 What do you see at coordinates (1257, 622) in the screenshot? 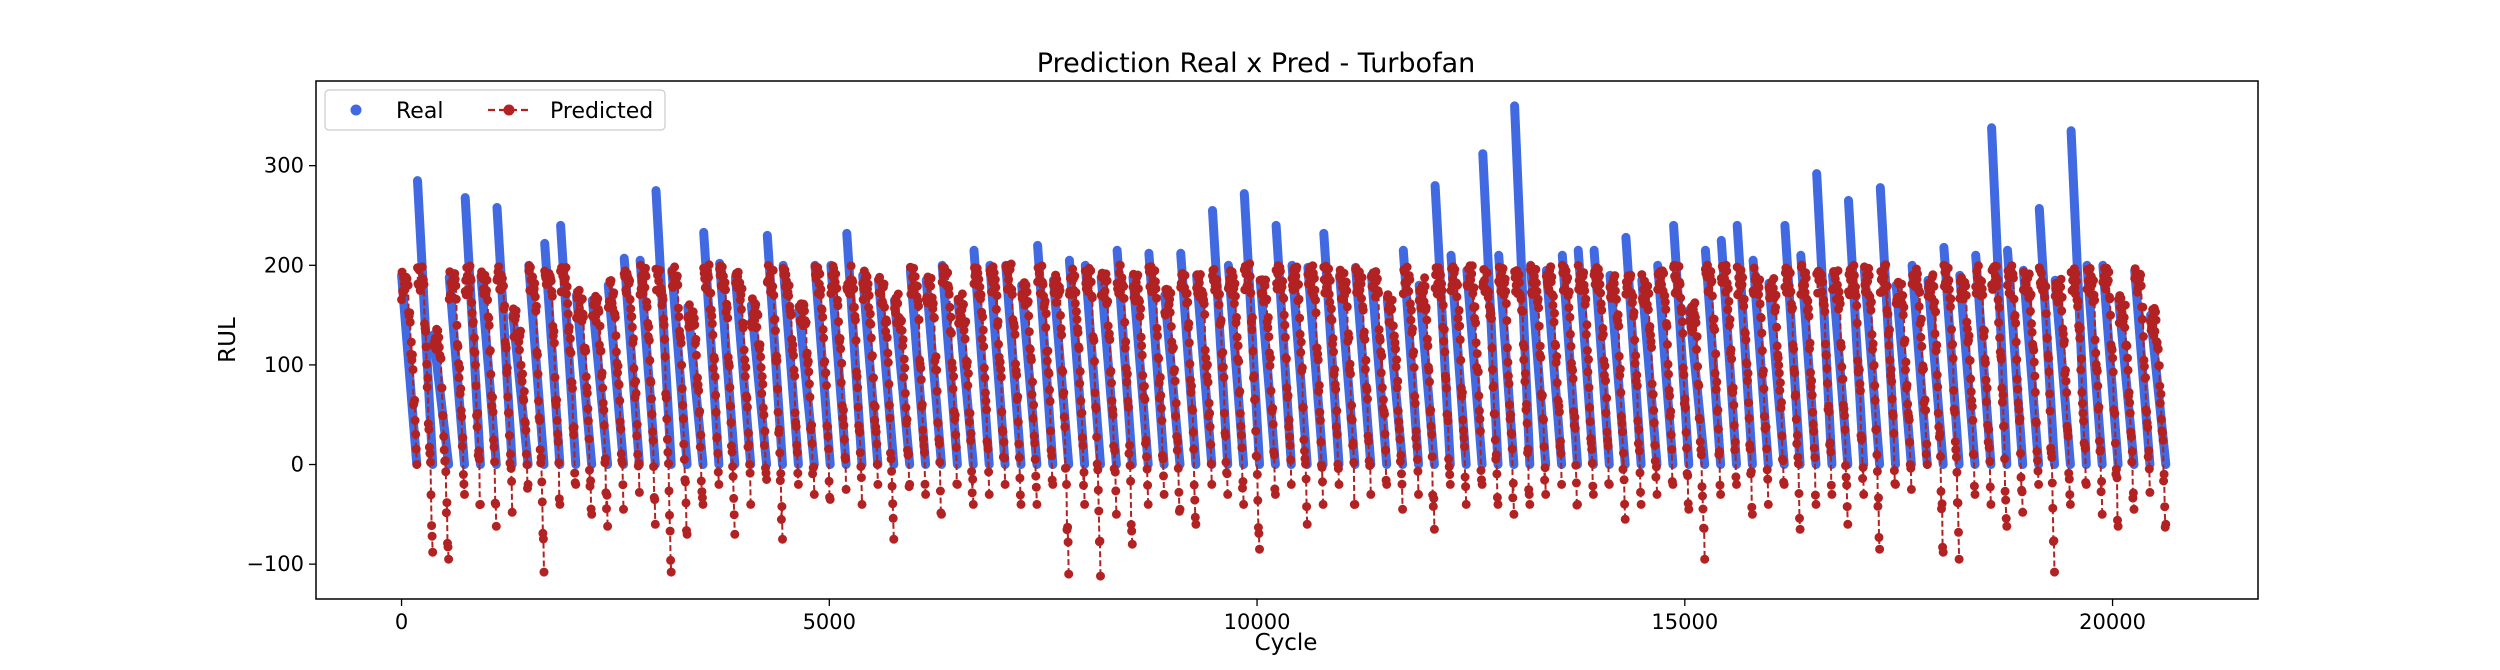
I see `x-tick-label: 10000` at bounding box center [1257, 622].